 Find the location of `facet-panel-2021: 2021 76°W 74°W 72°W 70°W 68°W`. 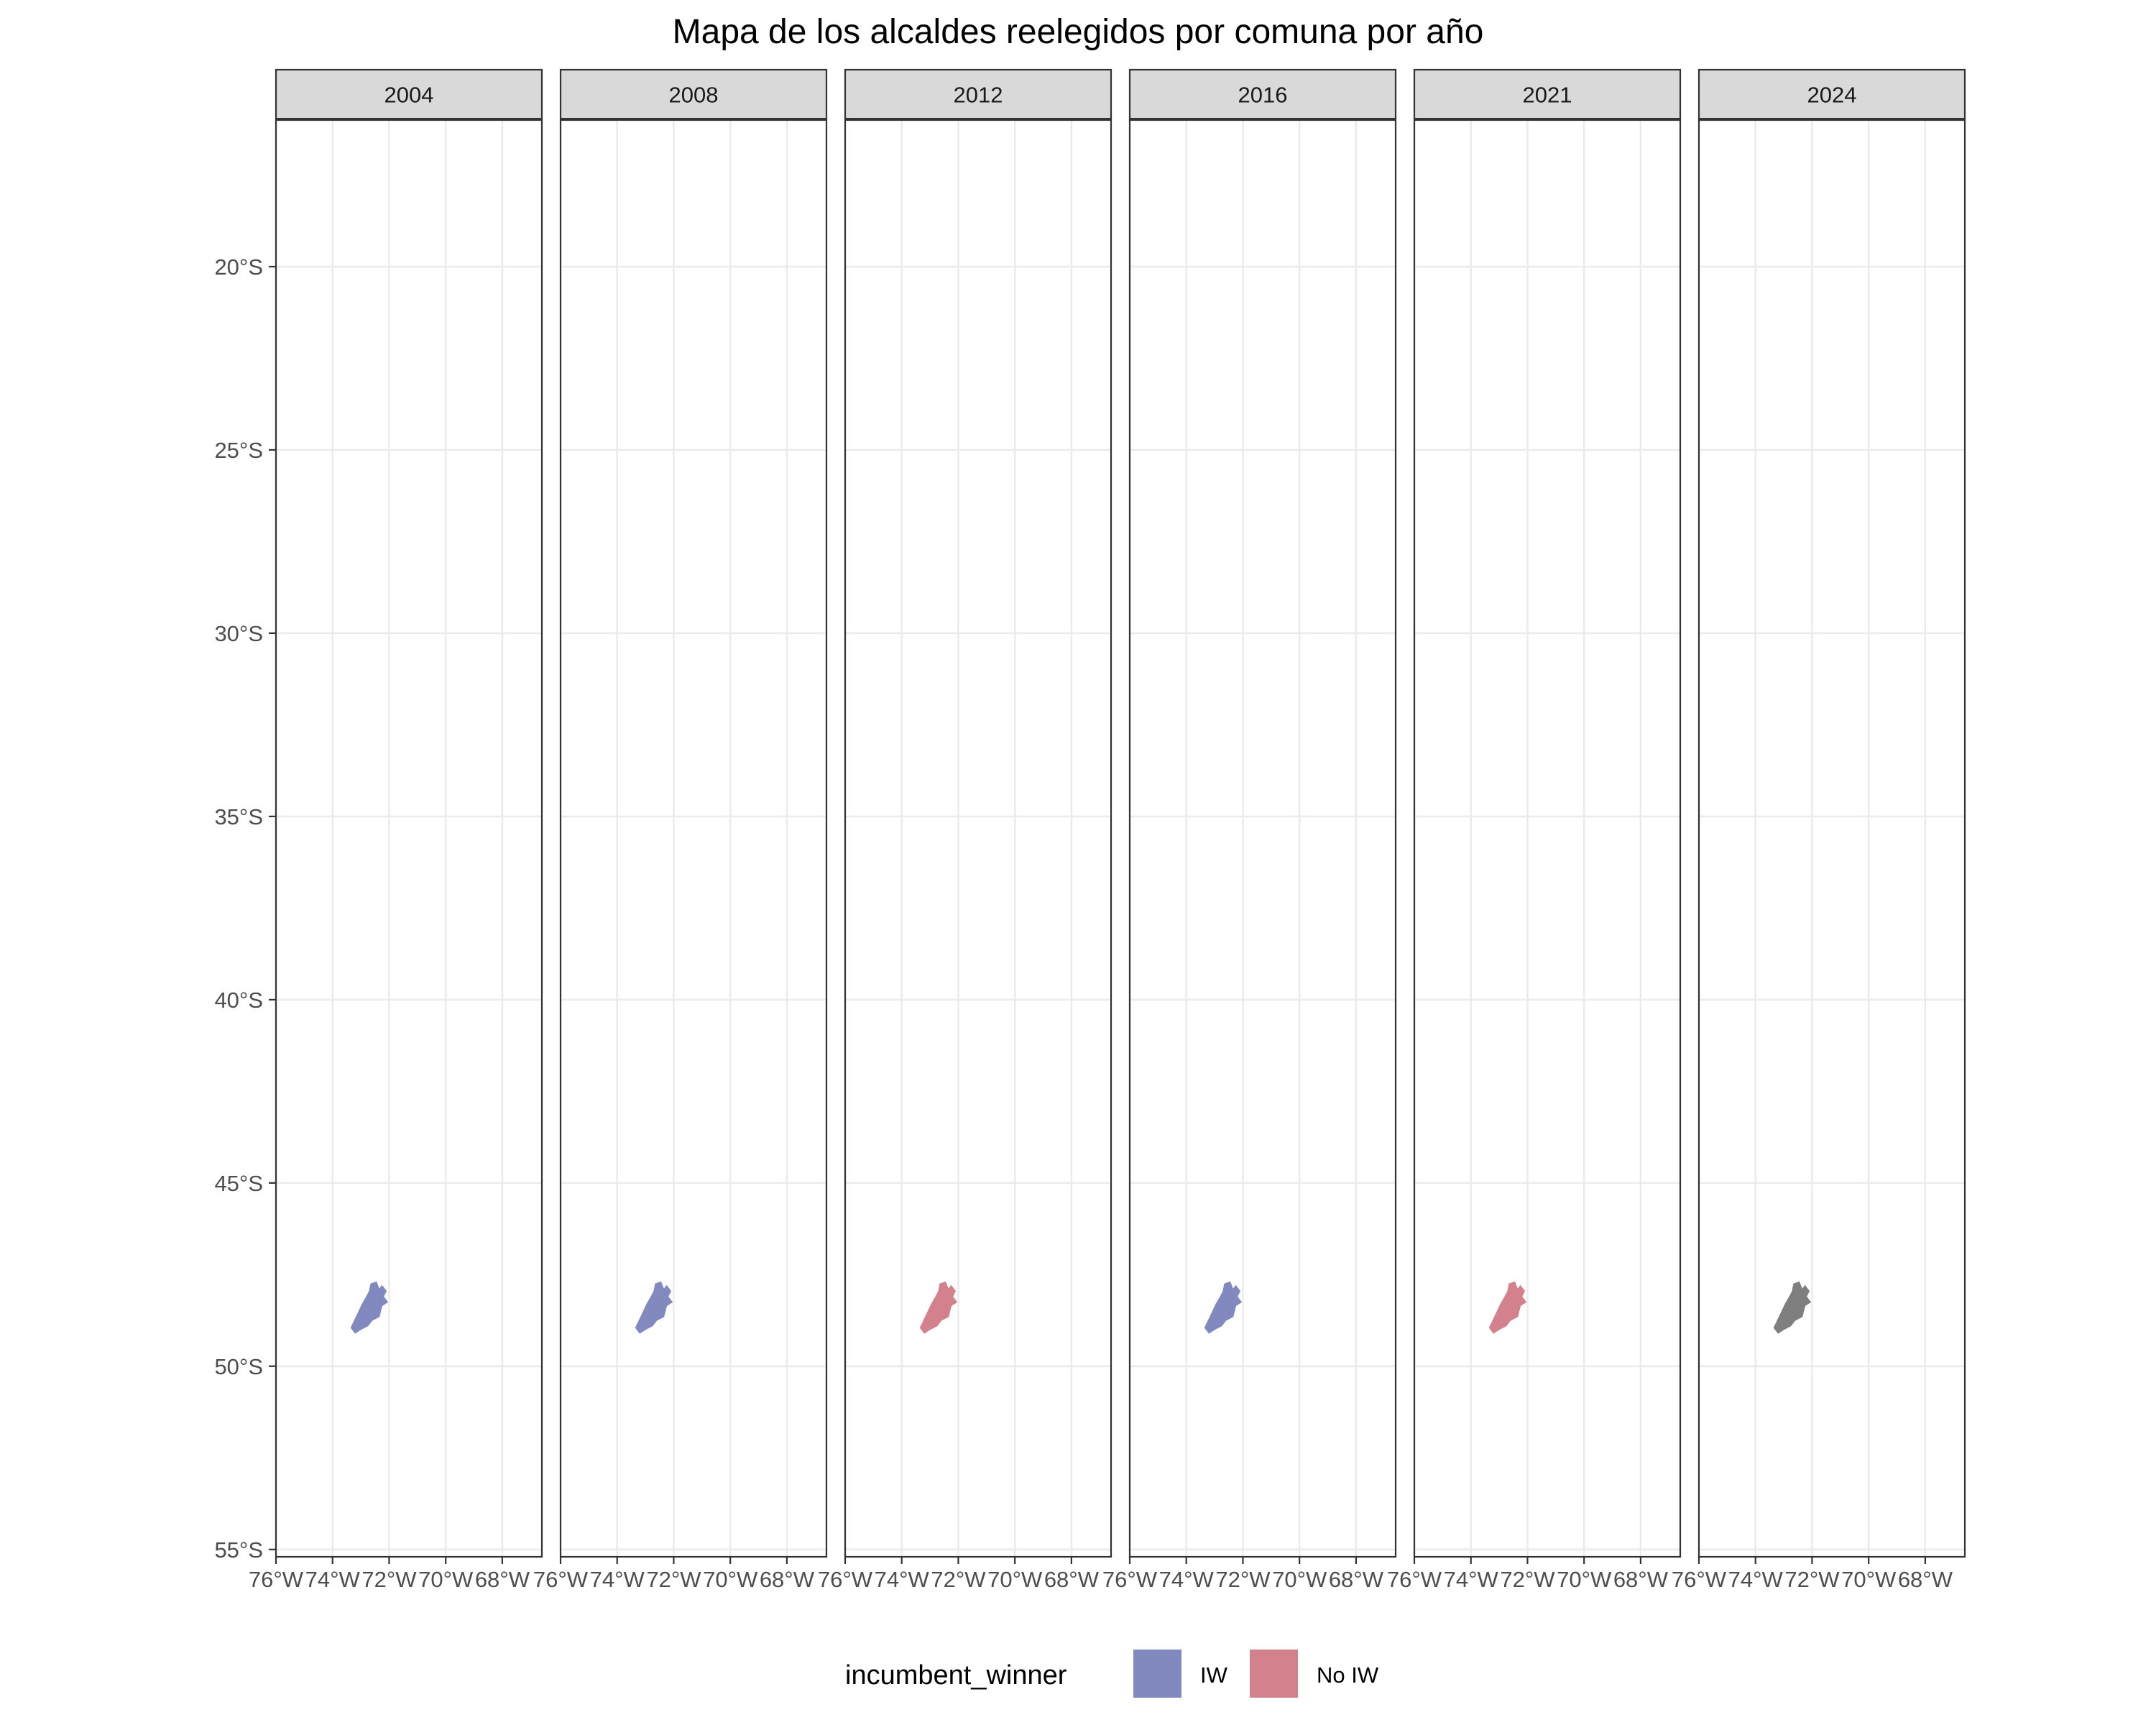

facet-panel-2021: 2021 76°W 74°W 72°W 70°W 68°W is located at coordinates (1534, 830).